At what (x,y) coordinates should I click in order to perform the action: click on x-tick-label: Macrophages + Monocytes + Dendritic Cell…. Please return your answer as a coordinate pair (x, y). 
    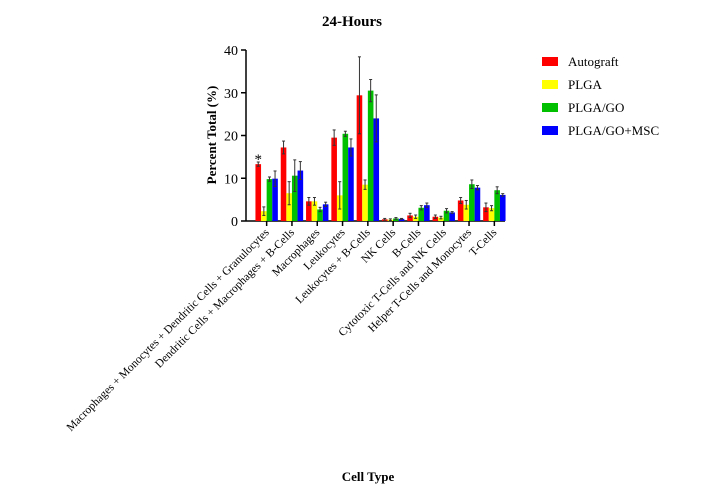
    Looking at the image, I should click on (169, 330).